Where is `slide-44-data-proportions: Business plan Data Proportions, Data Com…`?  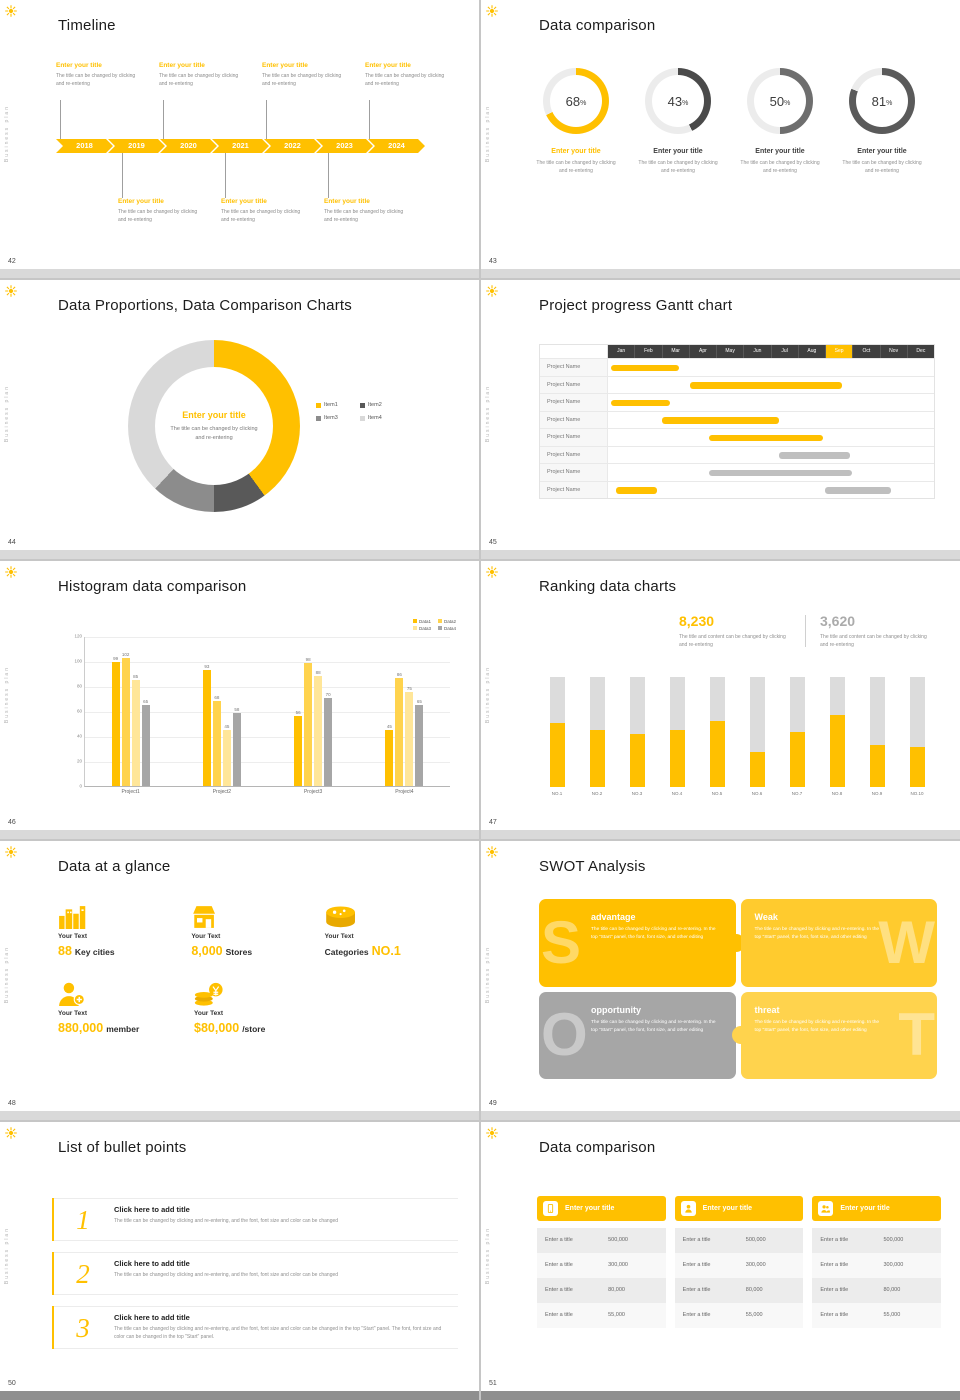
slide-44-data-proportions: Business plan Data Proportions, Data Com… is located at coordinates (239, 419).